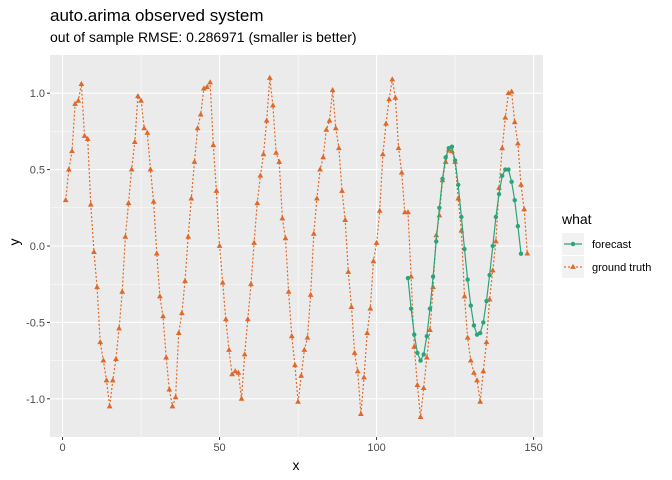  I want to click on x-tick-label: 100, so click(376, 448).